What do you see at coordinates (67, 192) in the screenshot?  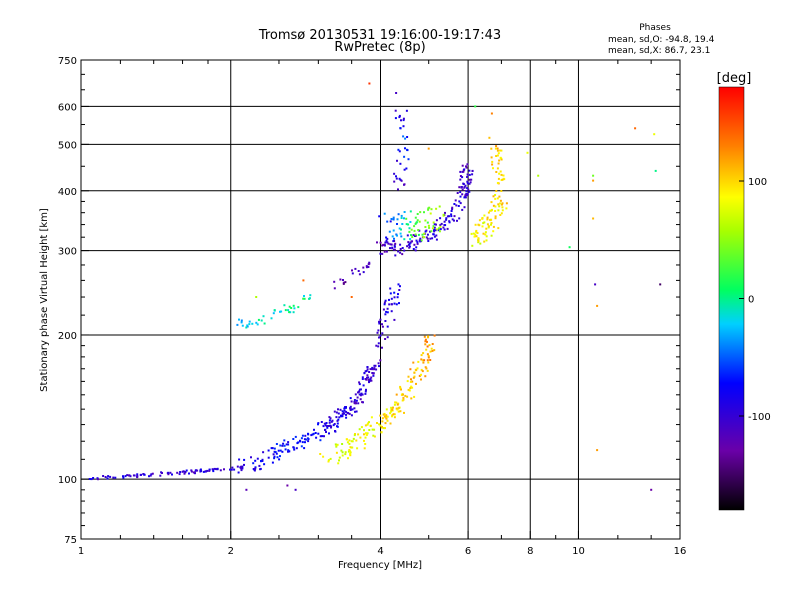 I see `y-tick-label: 400` at bounding box center [67, 192].